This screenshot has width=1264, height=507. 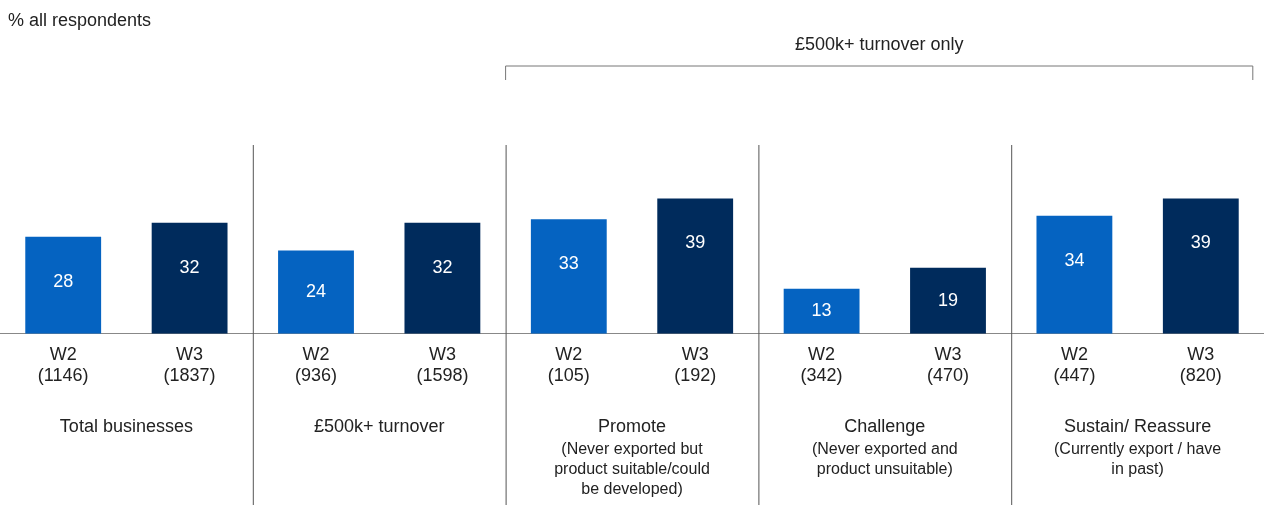 What do you see at coordinates (126, 425) in the screenshot?
I see `text: Total businesses` at bounding box center [126, 425].